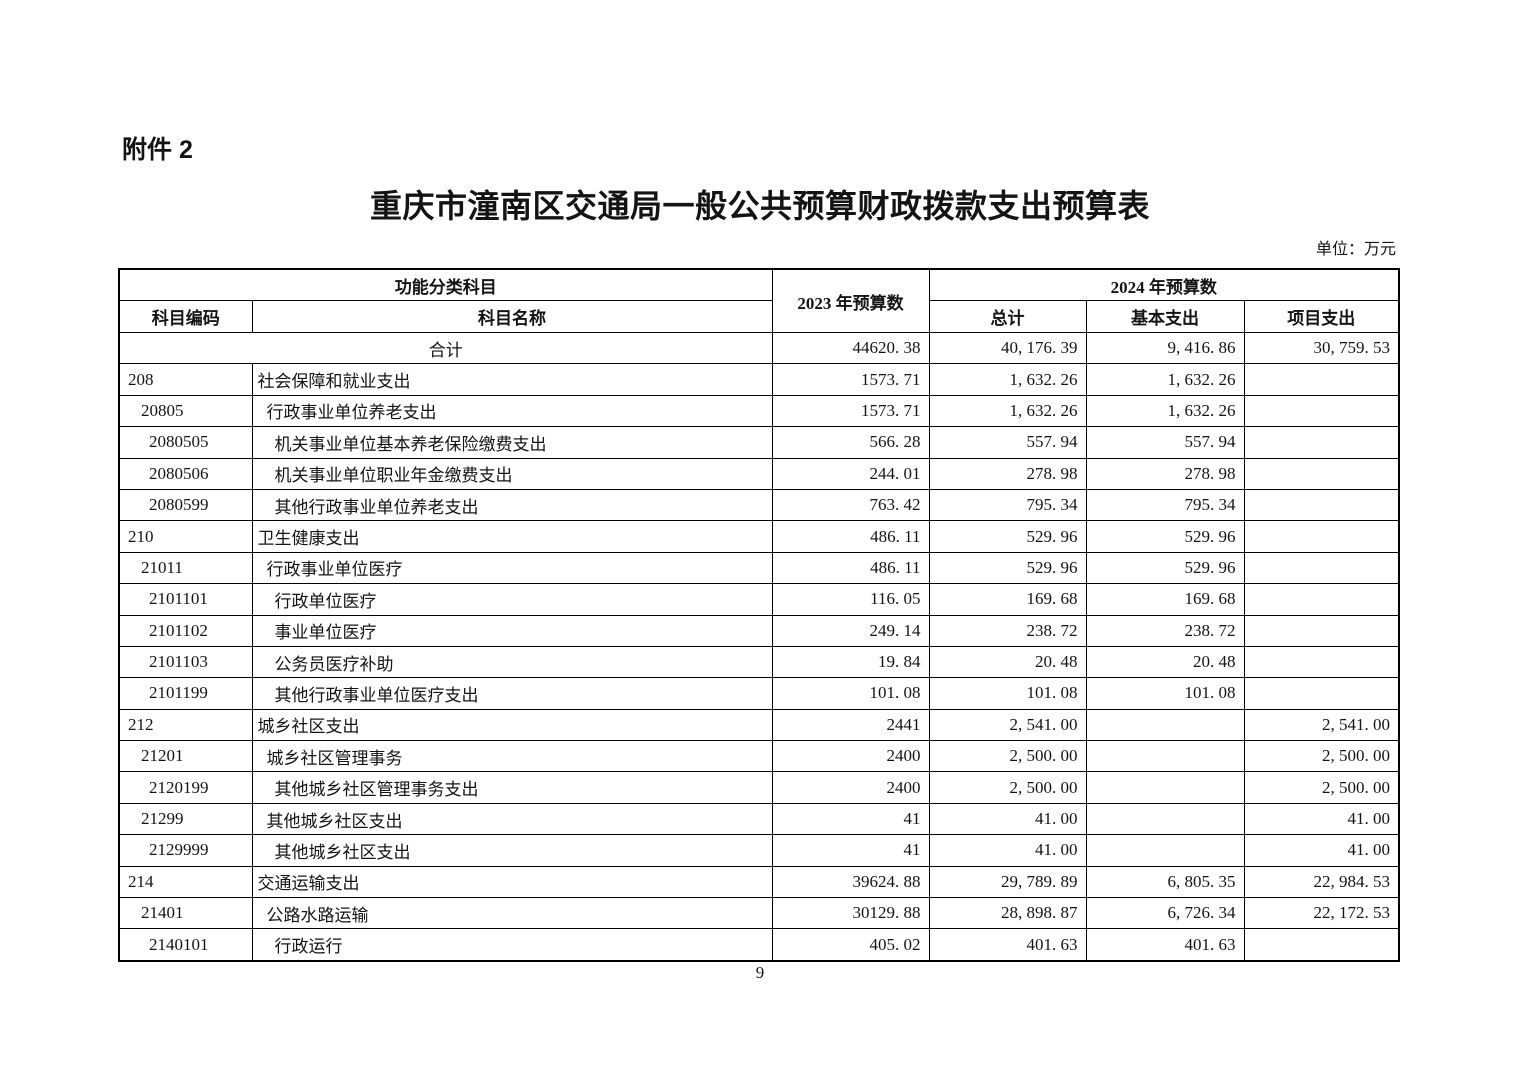 This screenshot has height=1074, width=1520. What do you see at coordinates (850, 630) in the screenshot?
I see `budget-2023-cell: 249. 14` at bounding box center [850, 630].